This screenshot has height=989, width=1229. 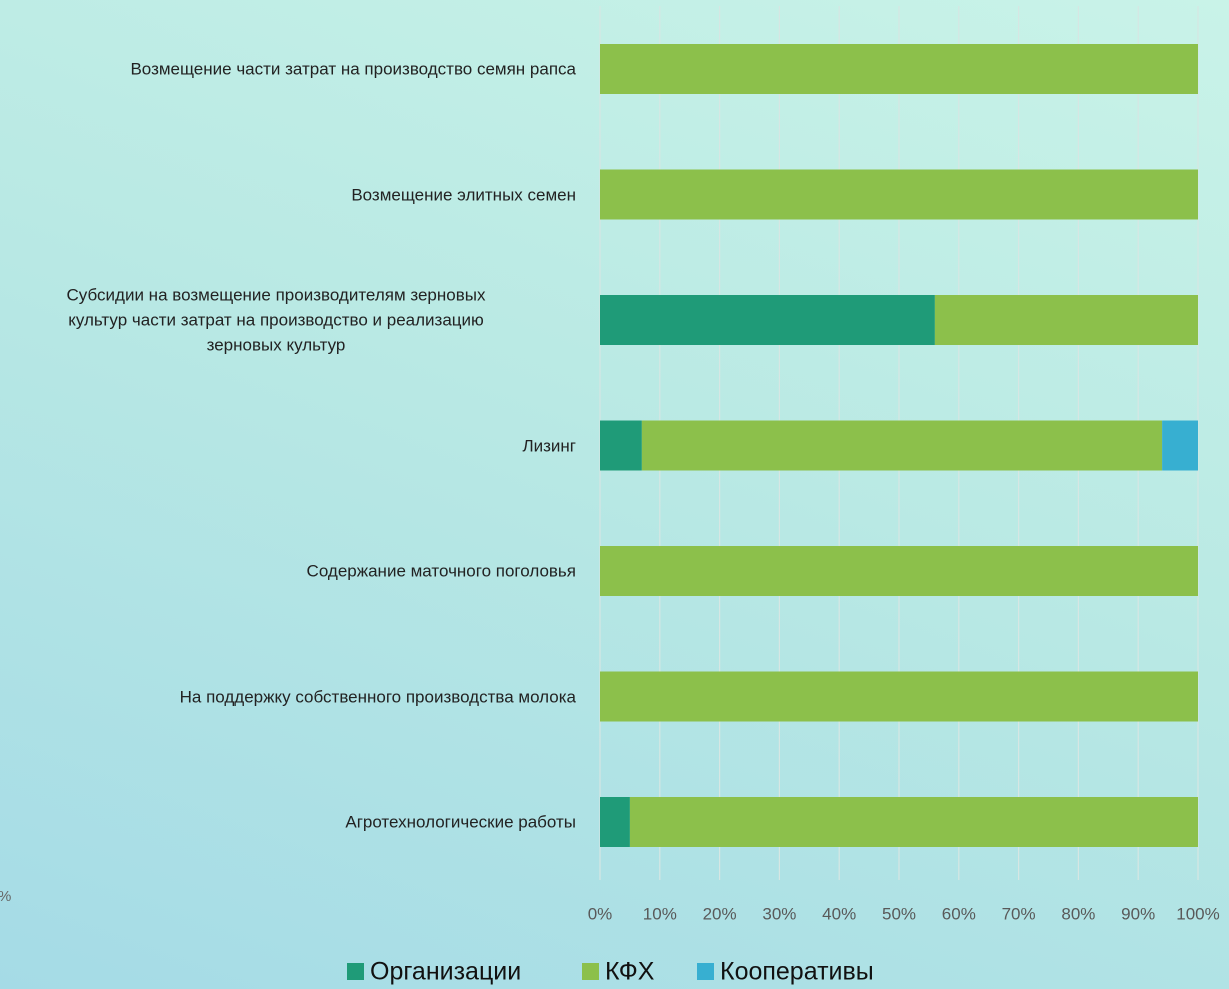 I want to click on x-tick-label: 30%, so click(x=779, y=913).